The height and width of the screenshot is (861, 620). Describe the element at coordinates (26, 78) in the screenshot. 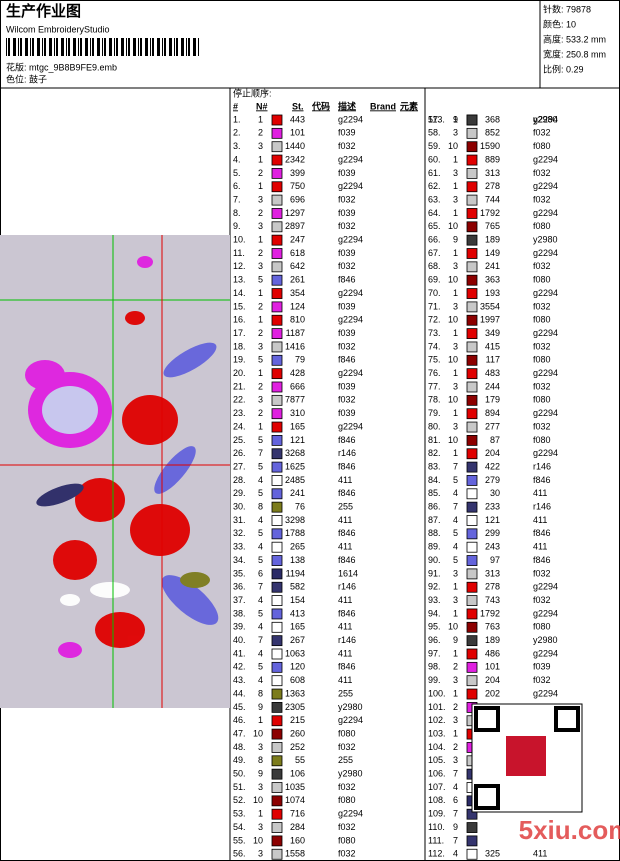

I see `colorway: 色位: 鼓子` at that location.